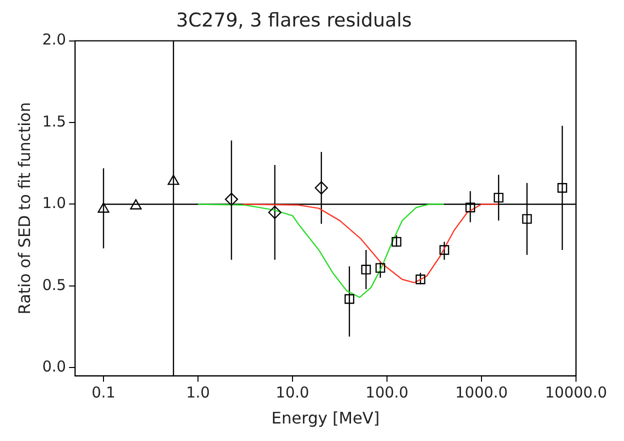 The image size is (624, 441). Describe the element at coordinates (54, 203) in the screenshot. I see `y-tick-label: 1.0` at that location.